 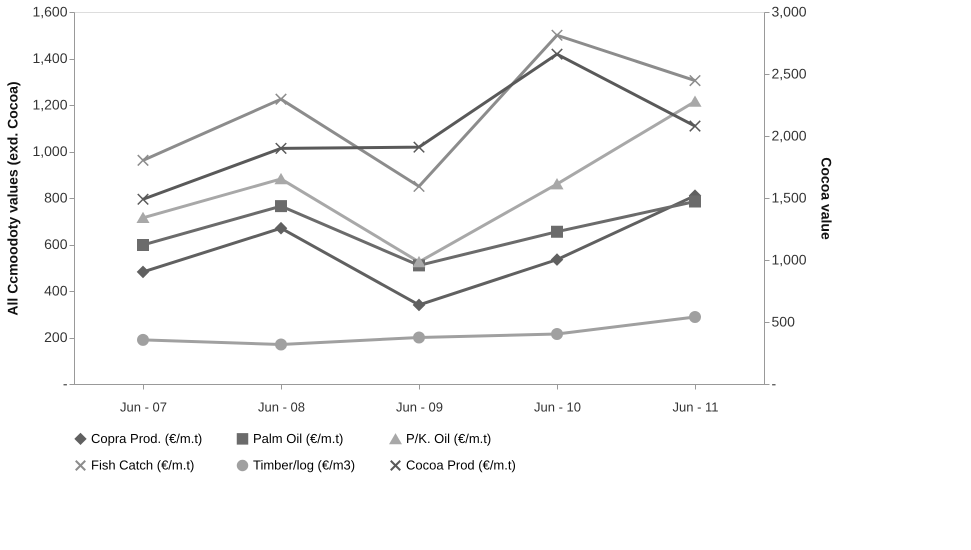 I want to click on y2-tick-label: 1,500, so click(x=789, y=198).